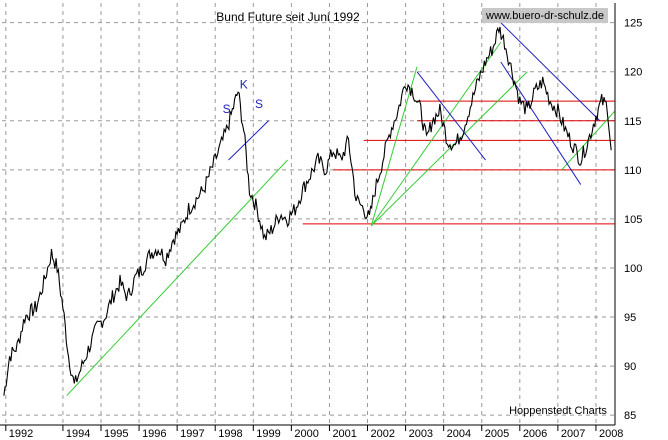  Describe the element at coordinates (633, 269) in the screenshot. I see `y-tick-label: 100` at that location.